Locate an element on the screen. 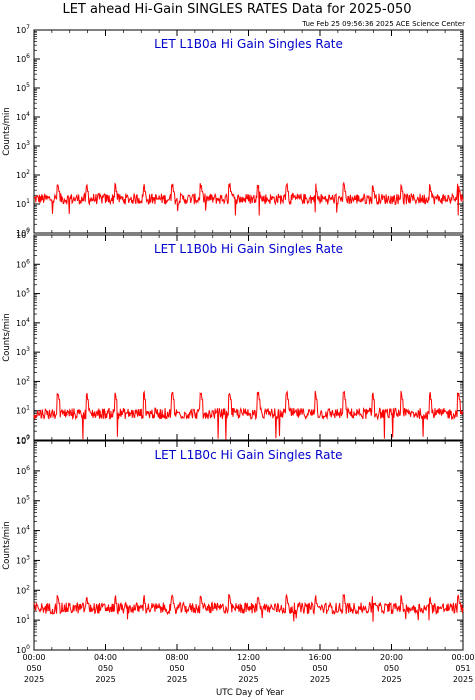 Image resolution: width=475 pixels, height=700 pixels. x-tick-time-label: 08:00 is located at coordinates (176, 657).